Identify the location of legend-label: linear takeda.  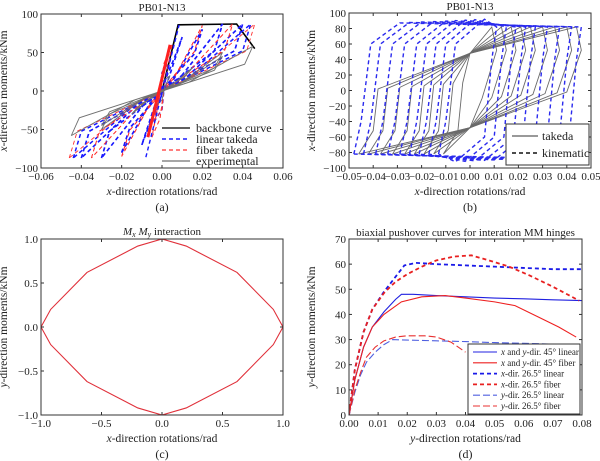
(227, 139).